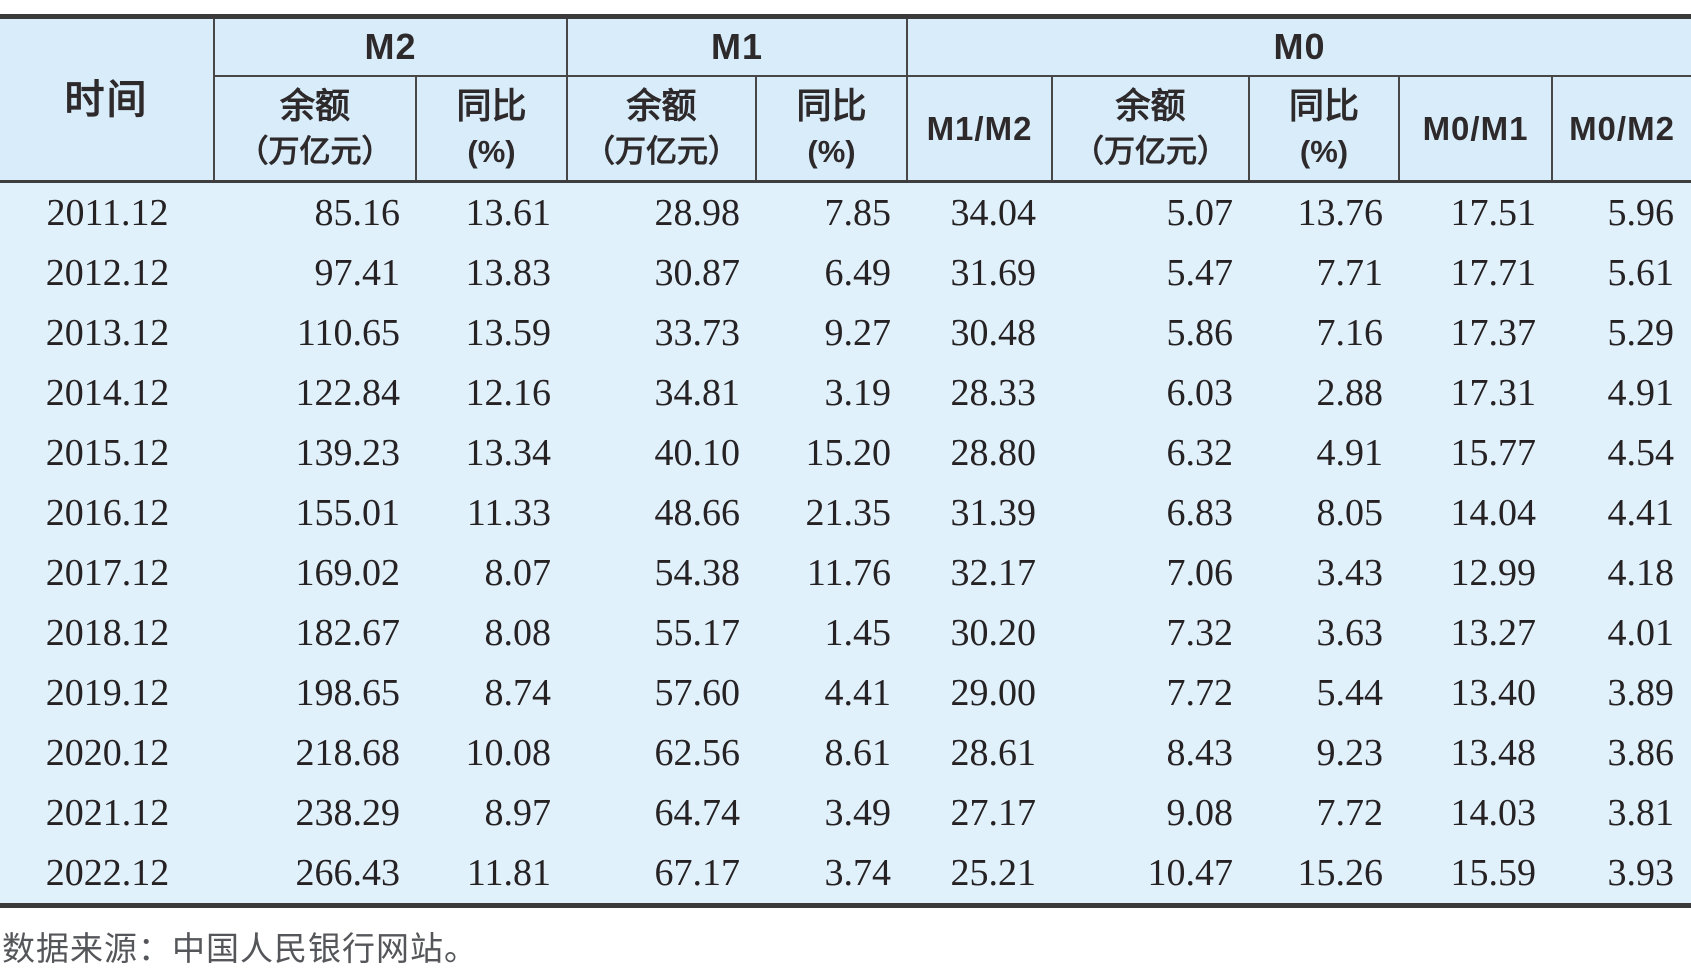  I want to click on value-cell: 28.33, so click(993, 393).